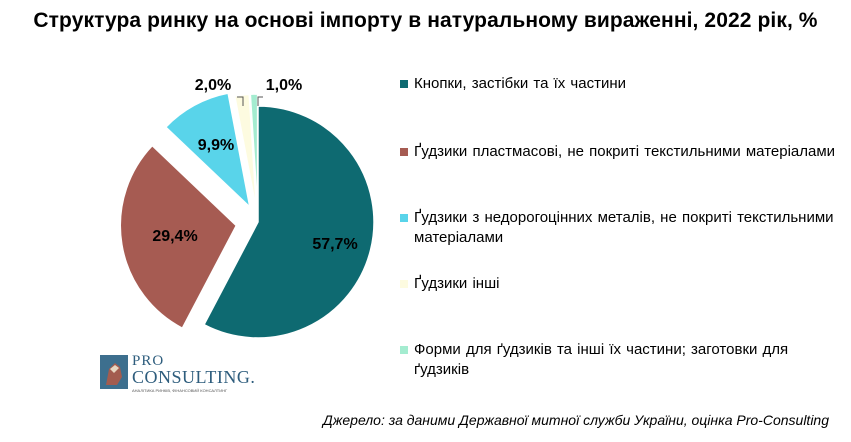  Describe the element at coordinates (148, 361) in the screenshot. I see `logo-pro-text: PRO` at that location.